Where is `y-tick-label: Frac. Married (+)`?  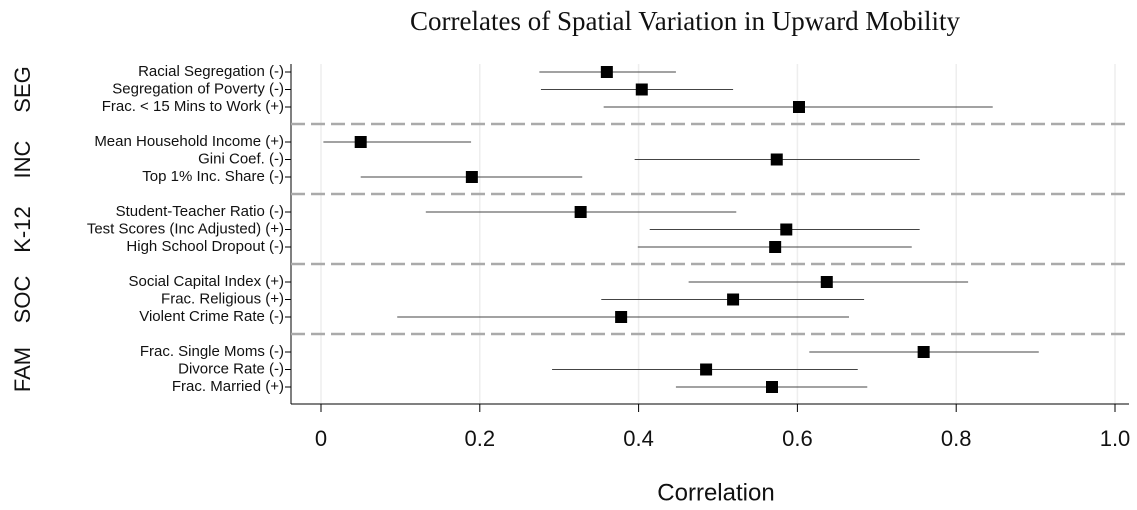 y-tick-label: Frac. Married (+) is located at coordinates (228, 386).